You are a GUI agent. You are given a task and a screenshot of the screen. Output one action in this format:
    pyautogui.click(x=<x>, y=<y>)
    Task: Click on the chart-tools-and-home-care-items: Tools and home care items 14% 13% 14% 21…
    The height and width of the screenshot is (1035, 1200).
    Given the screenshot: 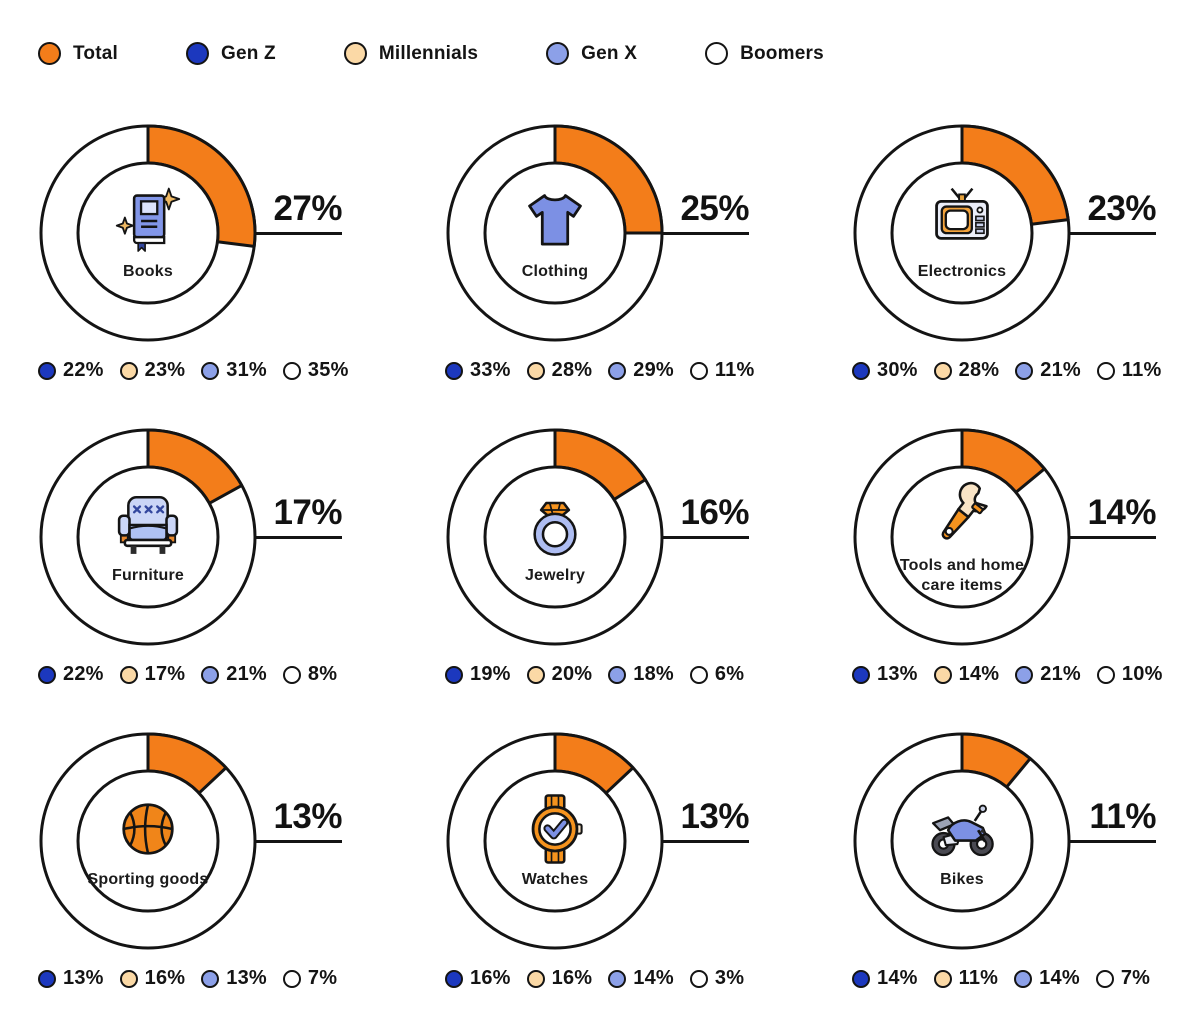 What is the action you would take?
    pyautogui.click(x=1007, y=579)
    